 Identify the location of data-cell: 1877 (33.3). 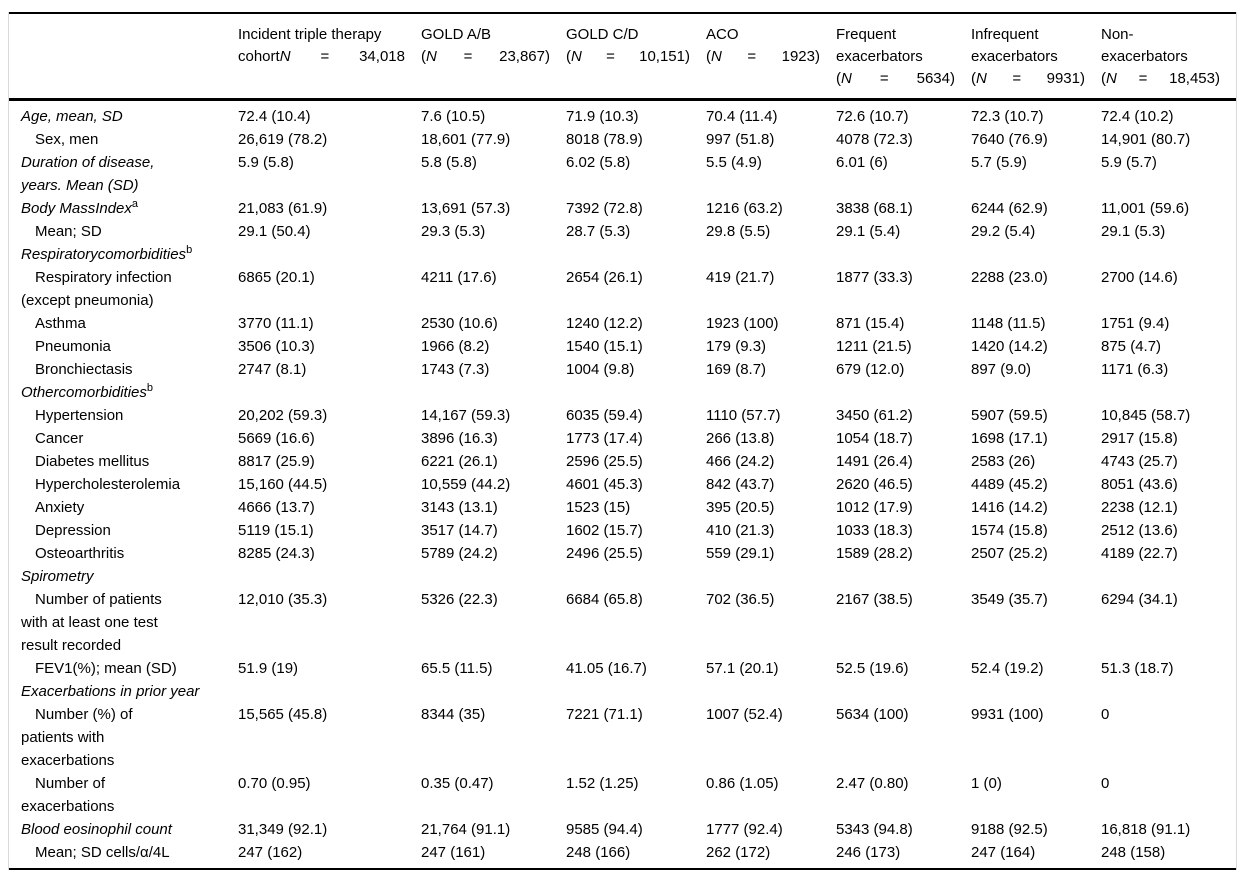
(874, 277).